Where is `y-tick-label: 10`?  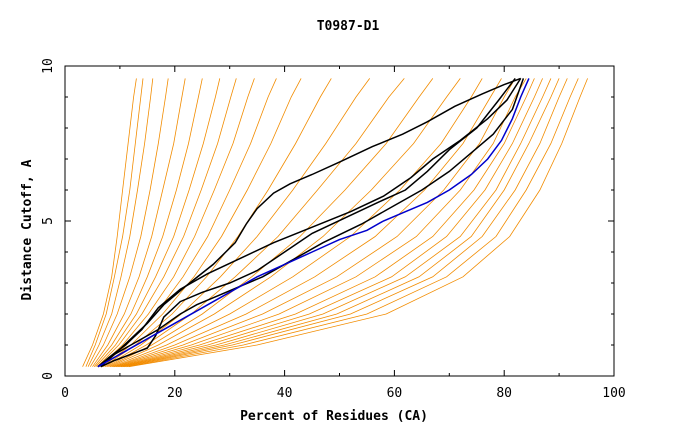 y-tick-label: 10 is located at coordinates (48, 66).